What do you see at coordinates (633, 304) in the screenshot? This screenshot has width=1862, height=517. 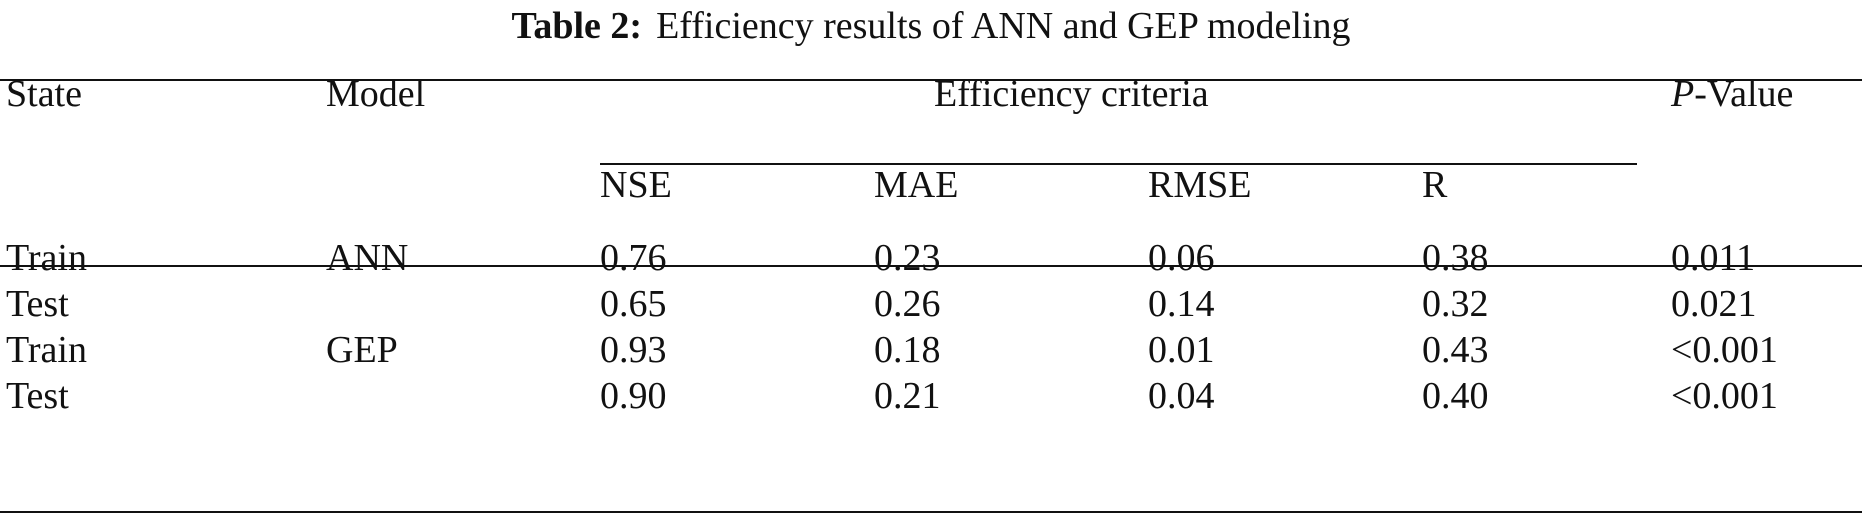 I see `table-row-2-nse: 0.65` at bounding box center [633, 304].